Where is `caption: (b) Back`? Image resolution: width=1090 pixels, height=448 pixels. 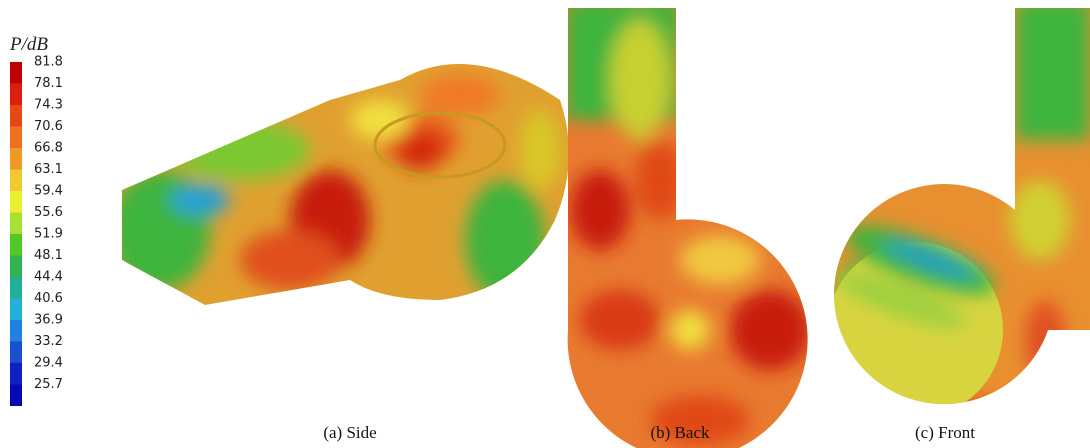 caption: (b) Back is located at coordinates (680, 432).